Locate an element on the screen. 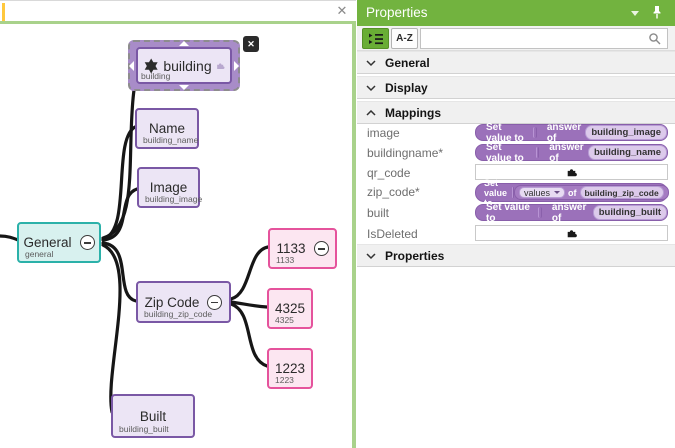 The image size is (675, 448). mapping-block: Set value to answer of building_image is located at coordinates (571, 132).